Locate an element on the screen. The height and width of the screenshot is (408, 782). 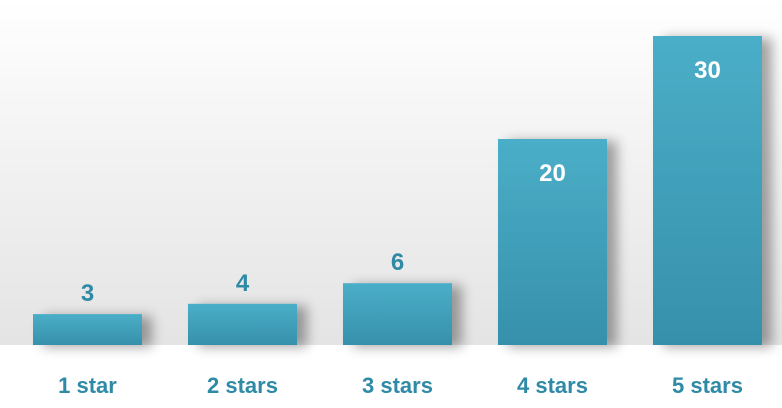
data-label-3: 6 is located at coordinates (397, 262).